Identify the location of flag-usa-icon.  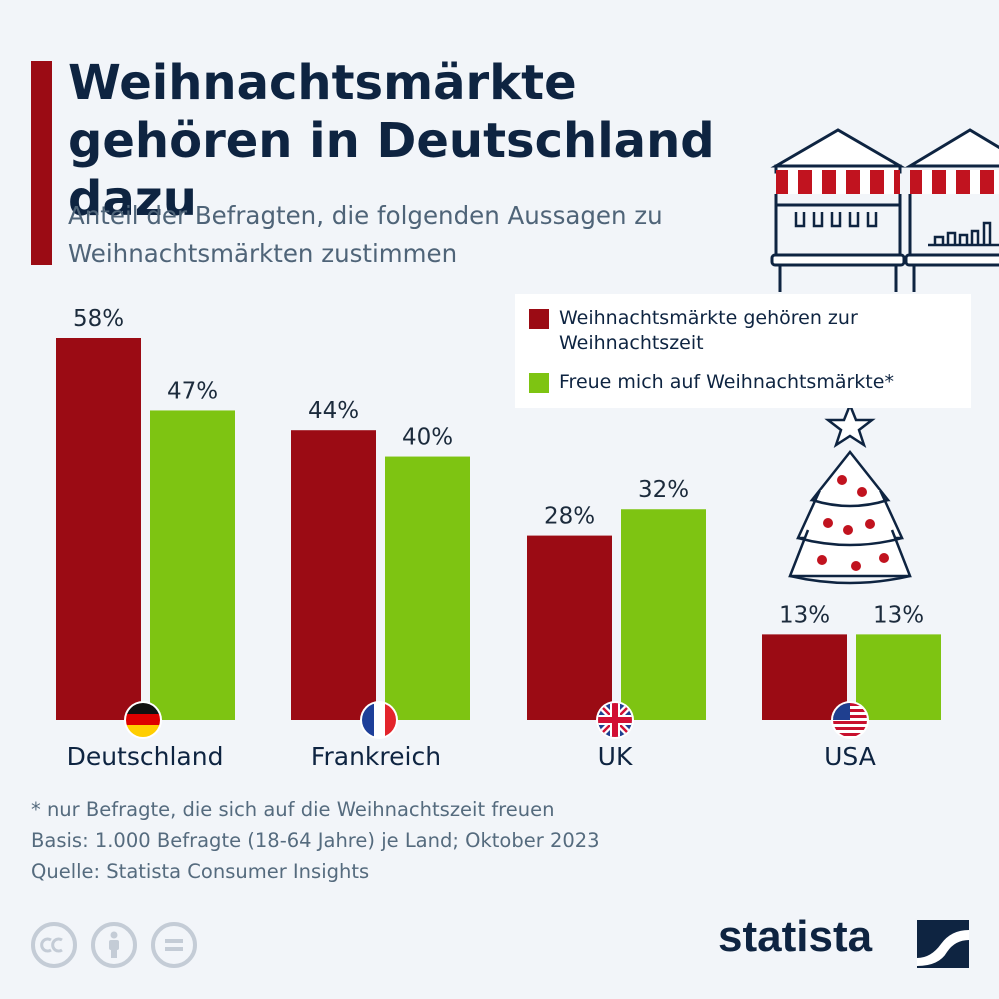
(850, 720).